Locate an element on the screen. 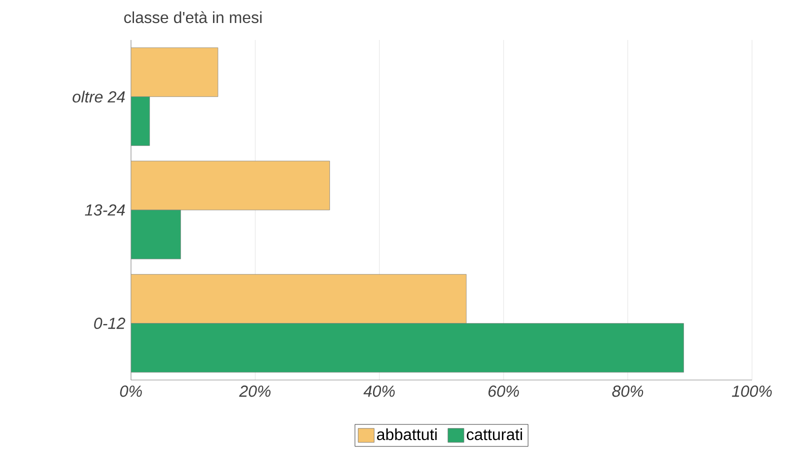  legend-label: catturati is located at coordinates (494, 434).